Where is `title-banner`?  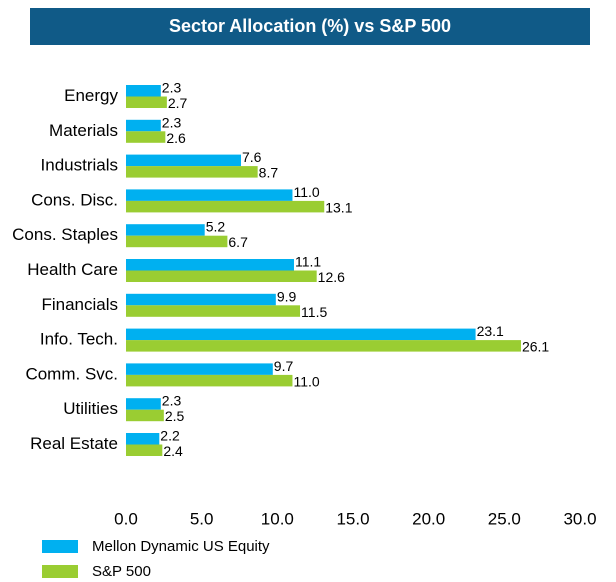
title-banner is located at coordinates (310, 26).